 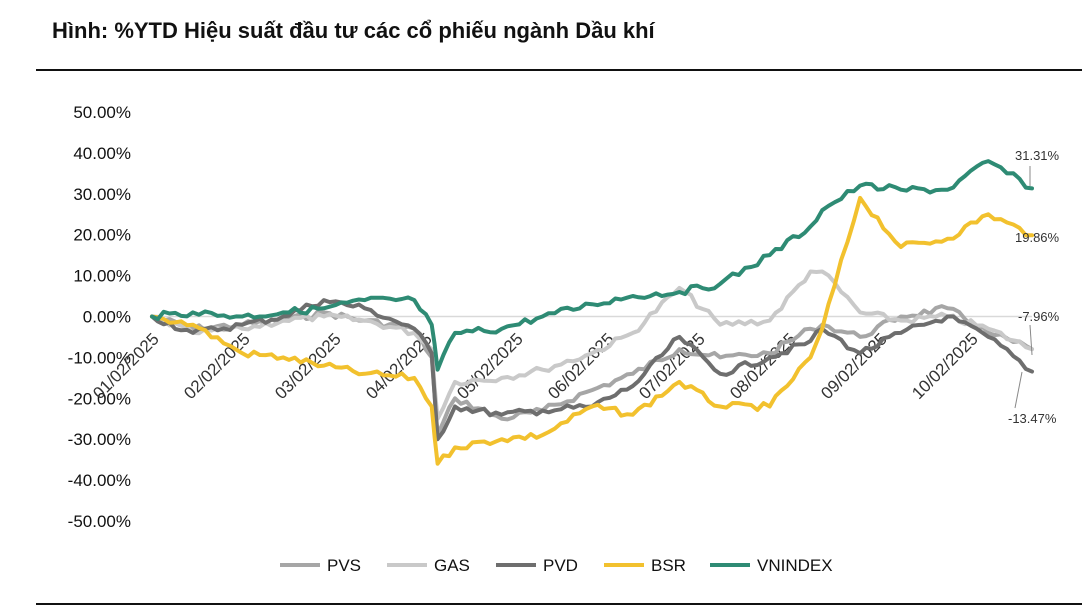 I want to click on y-tick-label: 0.00%, so click(x=107, y=317).